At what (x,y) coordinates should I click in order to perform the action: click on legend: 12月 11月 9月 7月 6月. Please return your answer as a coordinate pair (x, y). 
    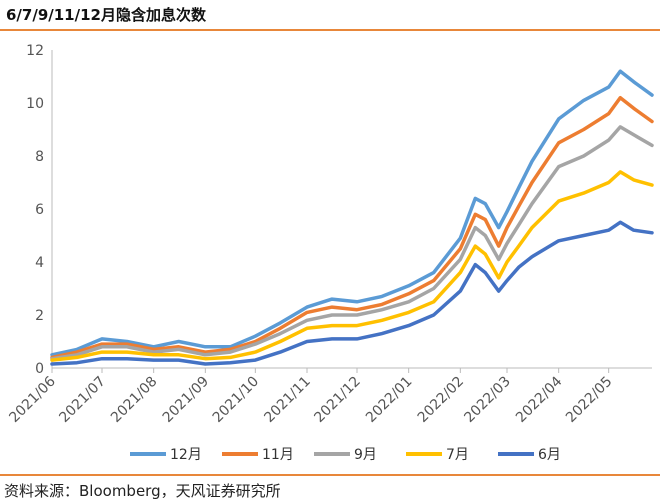
    Looking at the image, I should click on (345, 455).